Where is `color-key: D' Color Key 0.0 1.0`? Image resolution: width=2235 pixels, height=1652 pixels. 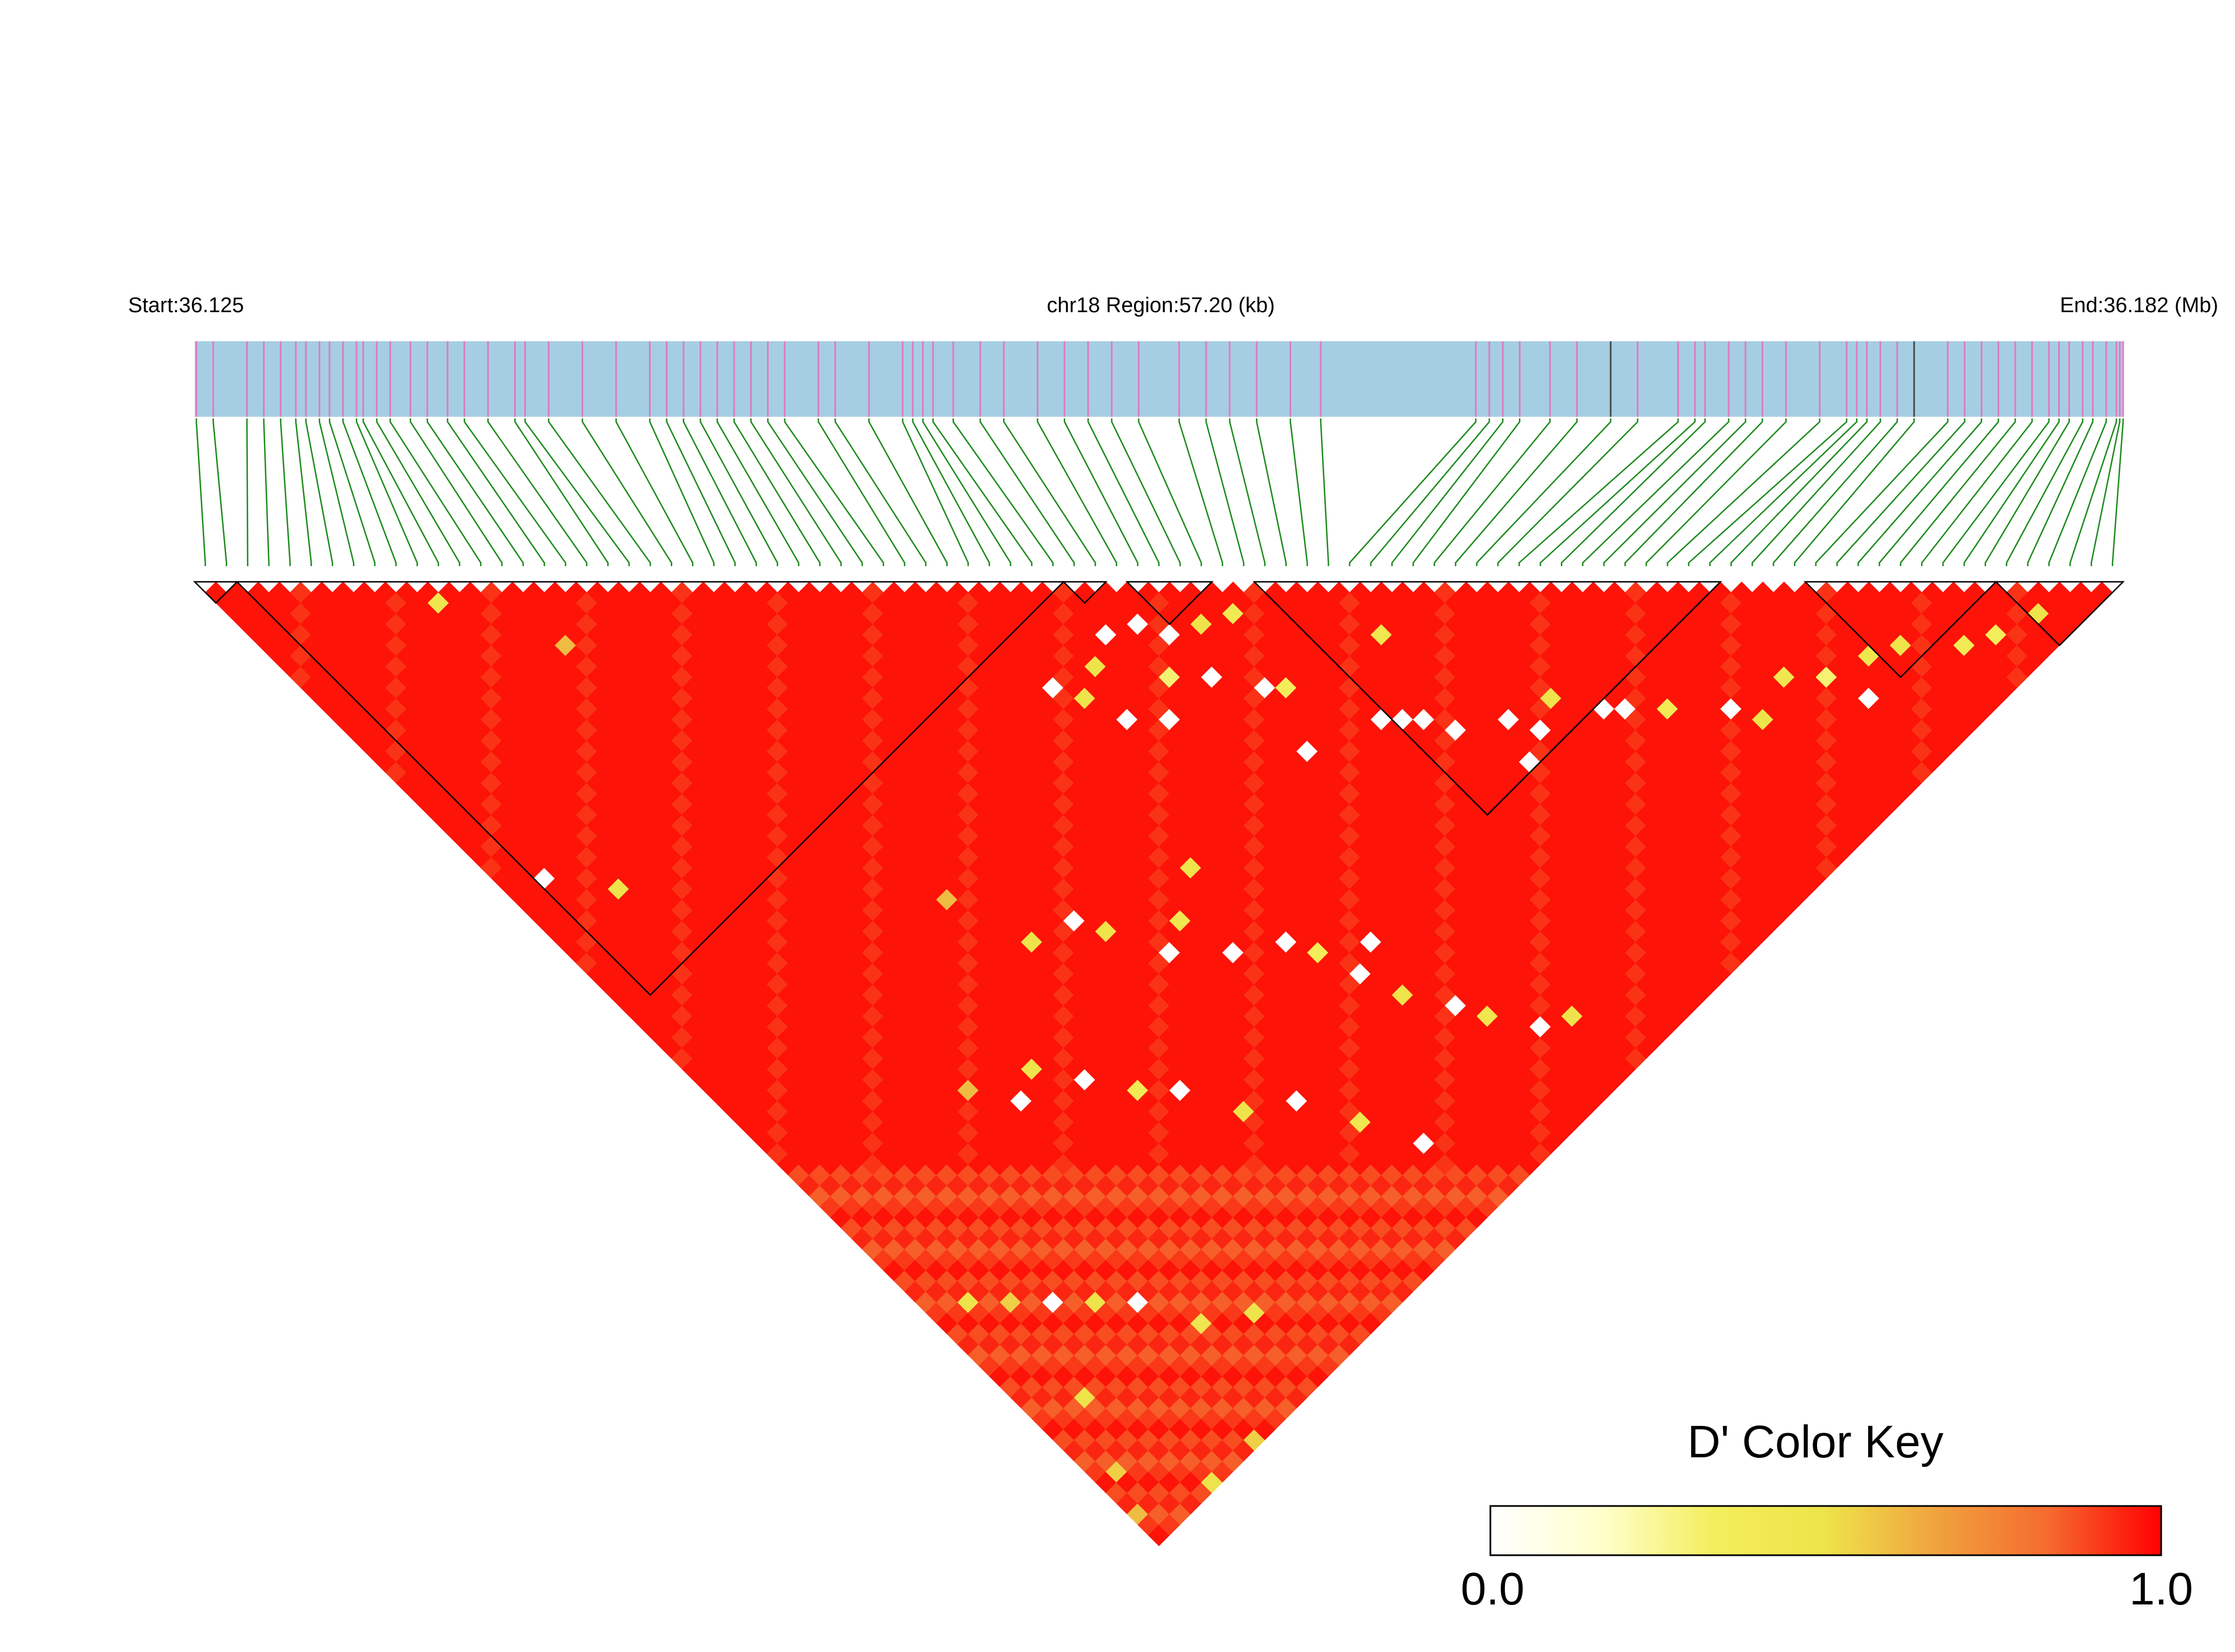
color-key: D' Color Key 0.0 1.0 is located at coordinates (1827, 1516).